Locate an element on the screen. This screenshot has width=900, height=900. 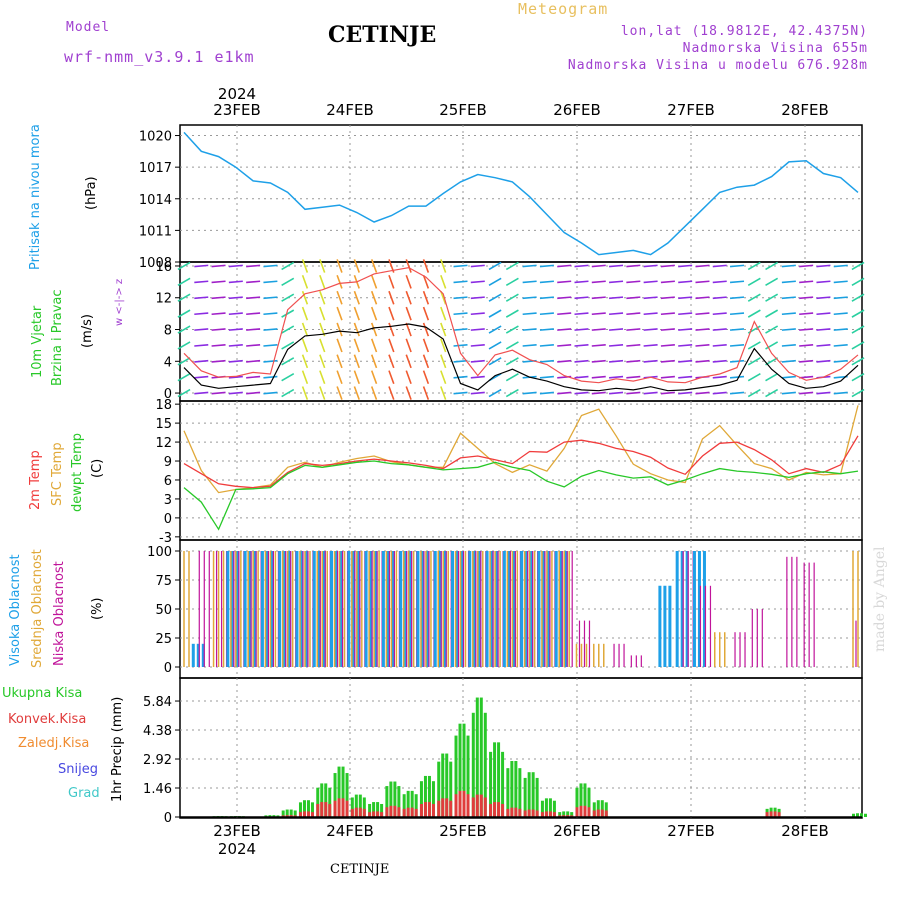
footer-station: CETINJE is located at coordinates (360, 869).